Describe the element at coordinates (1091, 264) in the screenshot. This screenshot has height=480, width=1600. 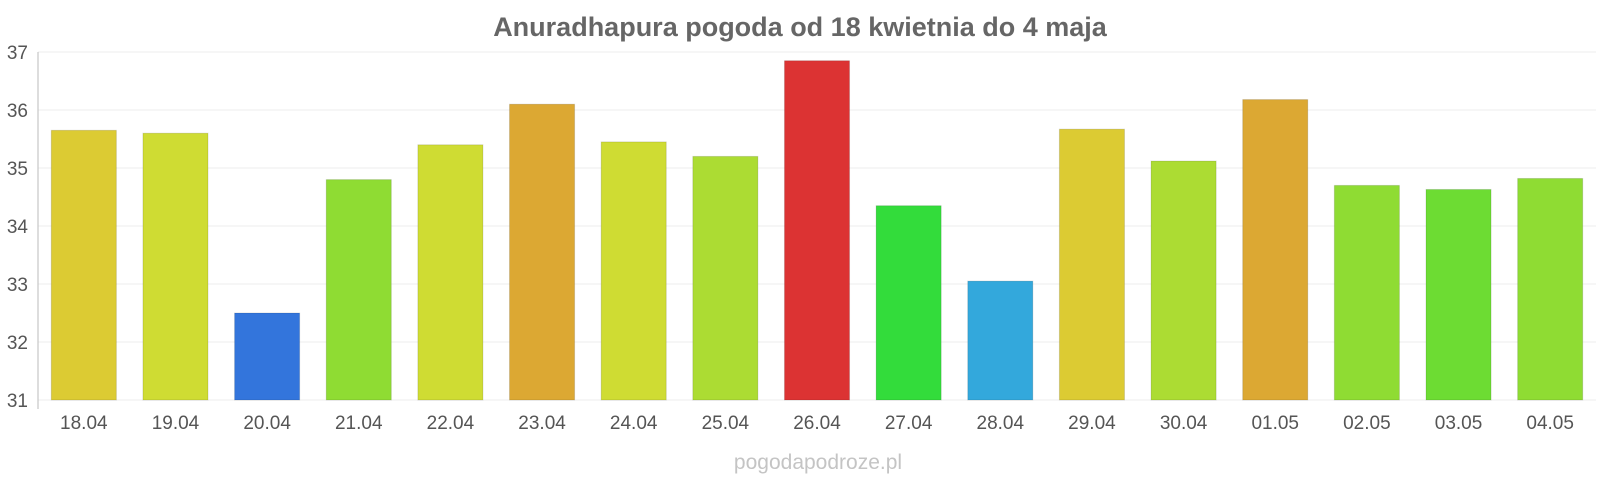
I see `bar-29.04` at that location.